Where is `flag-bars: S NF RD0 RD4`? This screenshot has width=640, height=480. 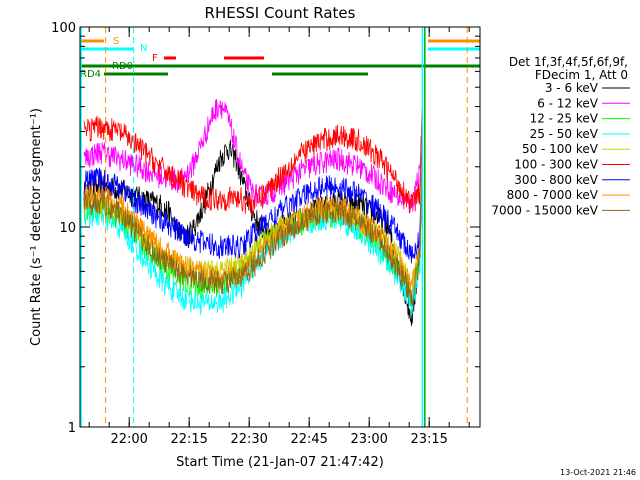
flag-bars: S NF RD0 RD4 is located at coordinates (280, 58).